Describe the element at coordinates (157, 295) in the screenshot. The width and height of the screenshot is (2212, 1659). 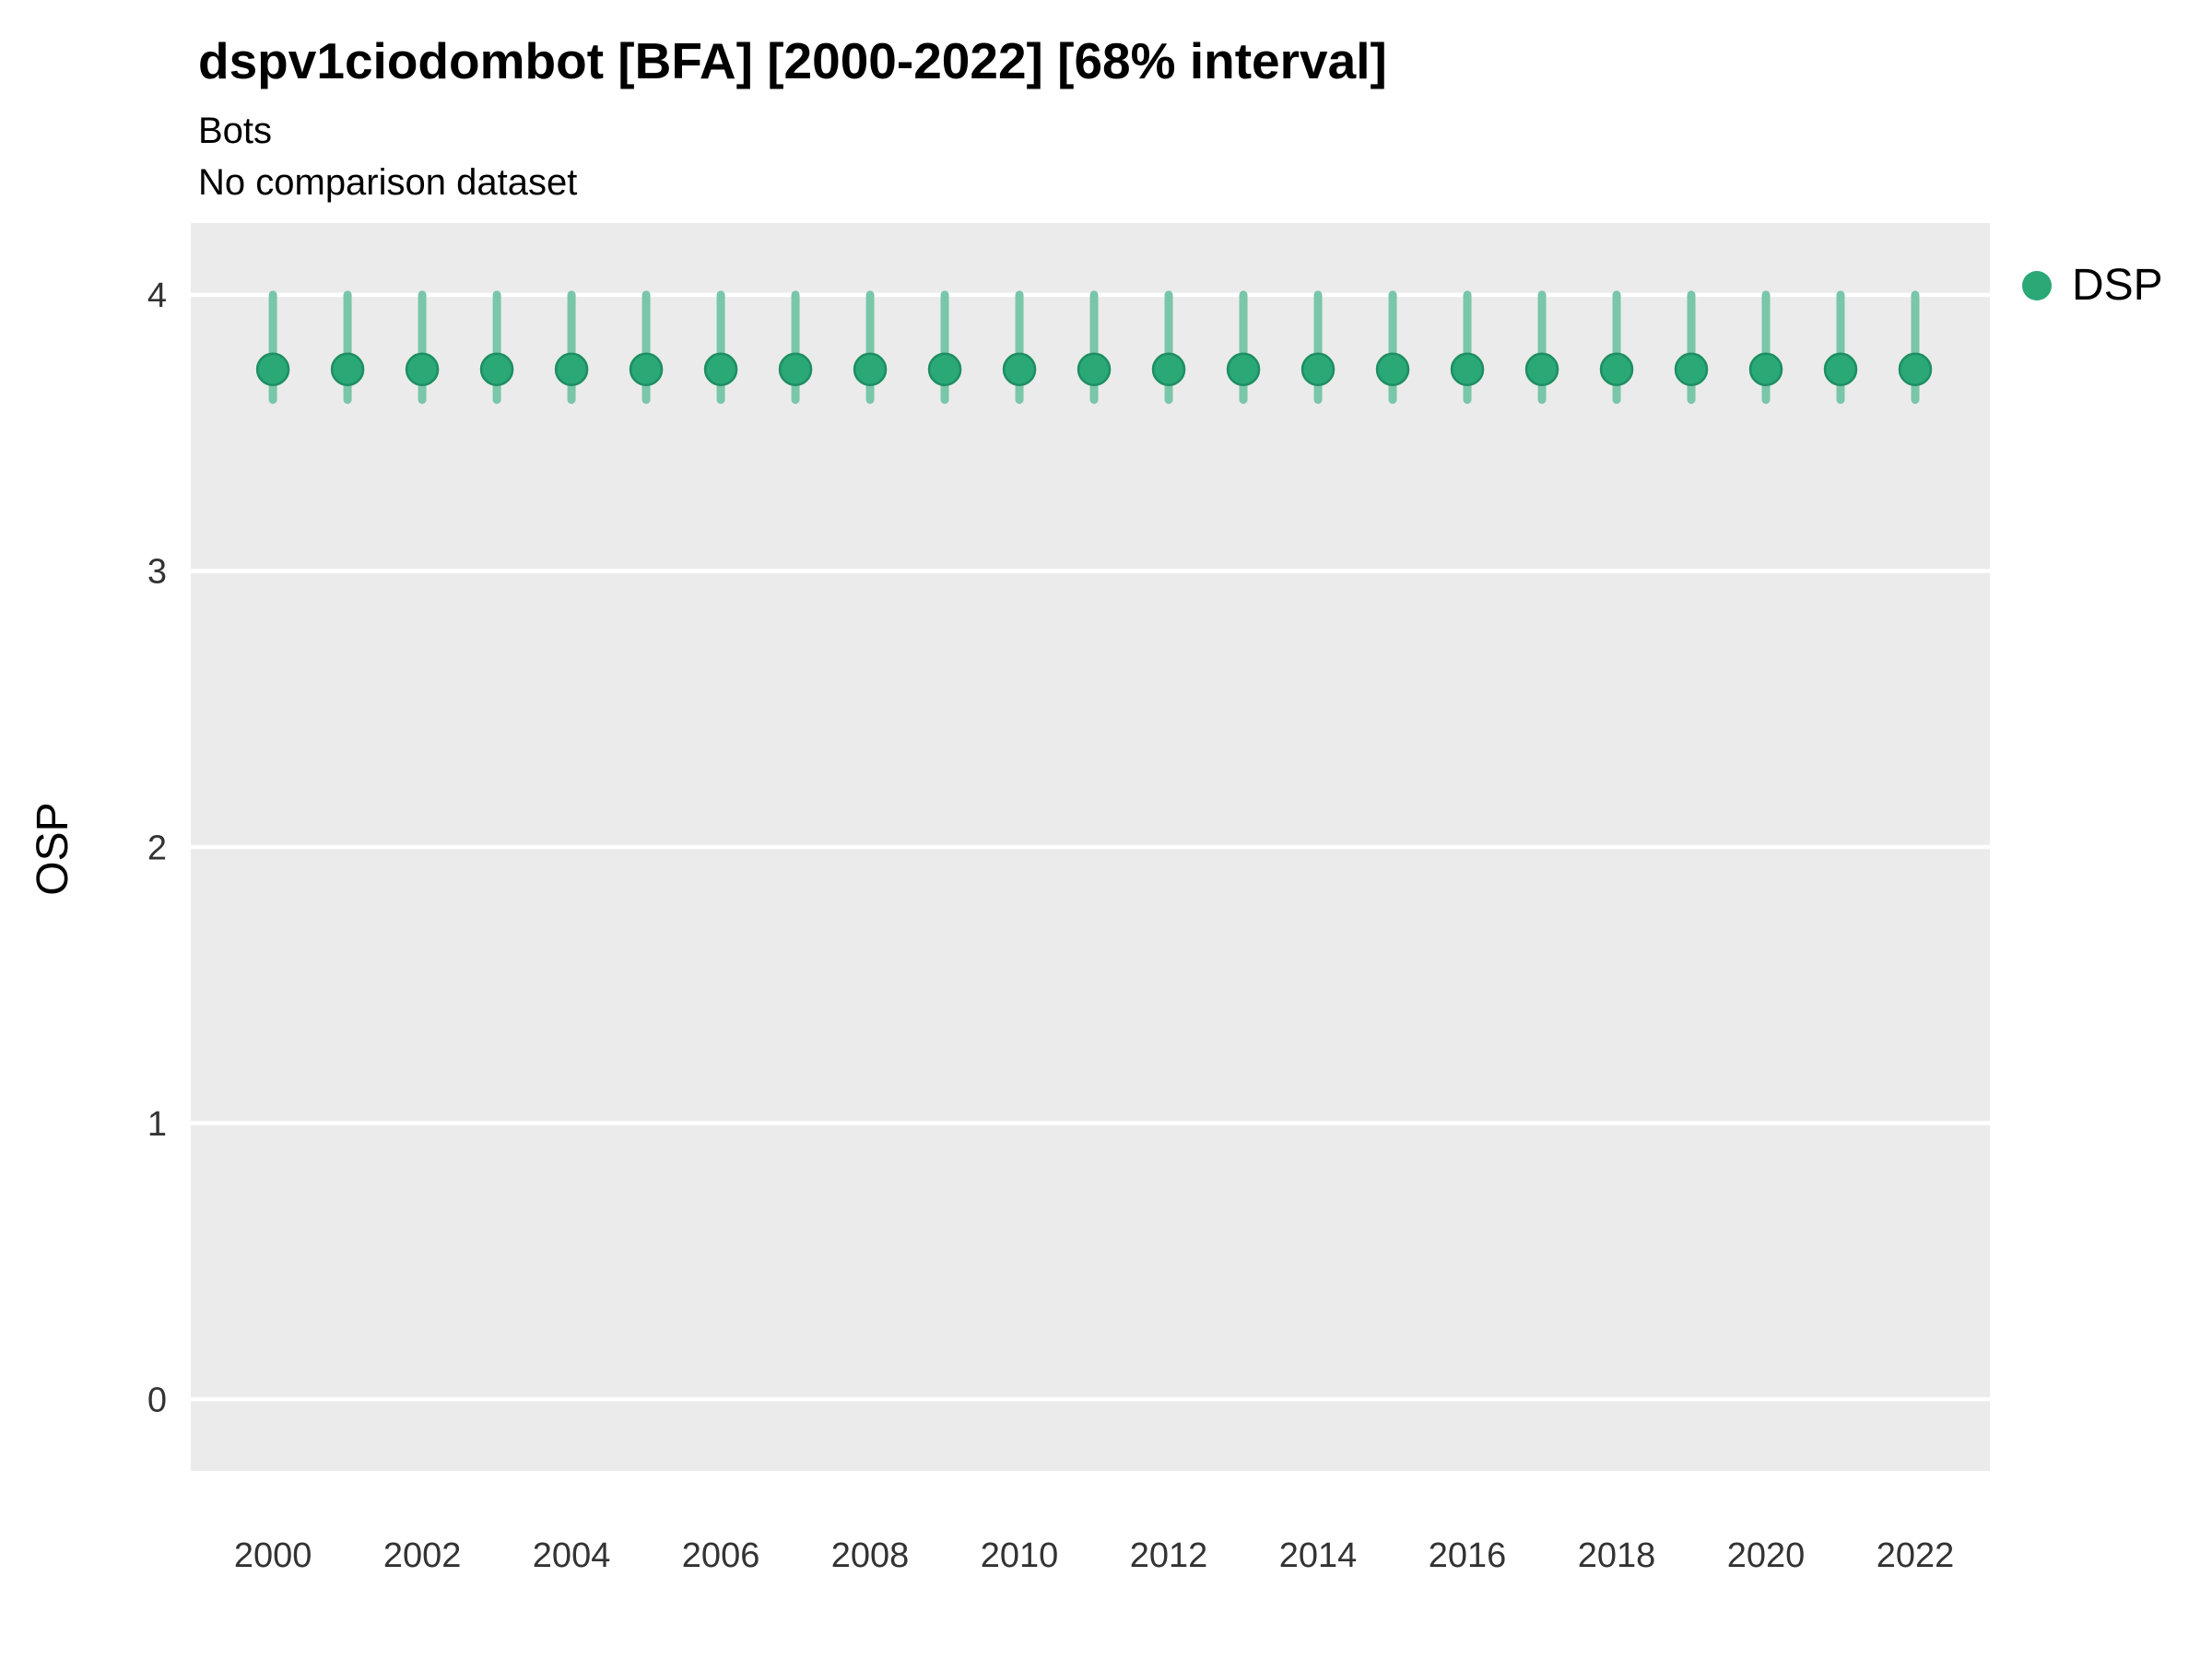
I see `y-tick-label: 4` at that location.